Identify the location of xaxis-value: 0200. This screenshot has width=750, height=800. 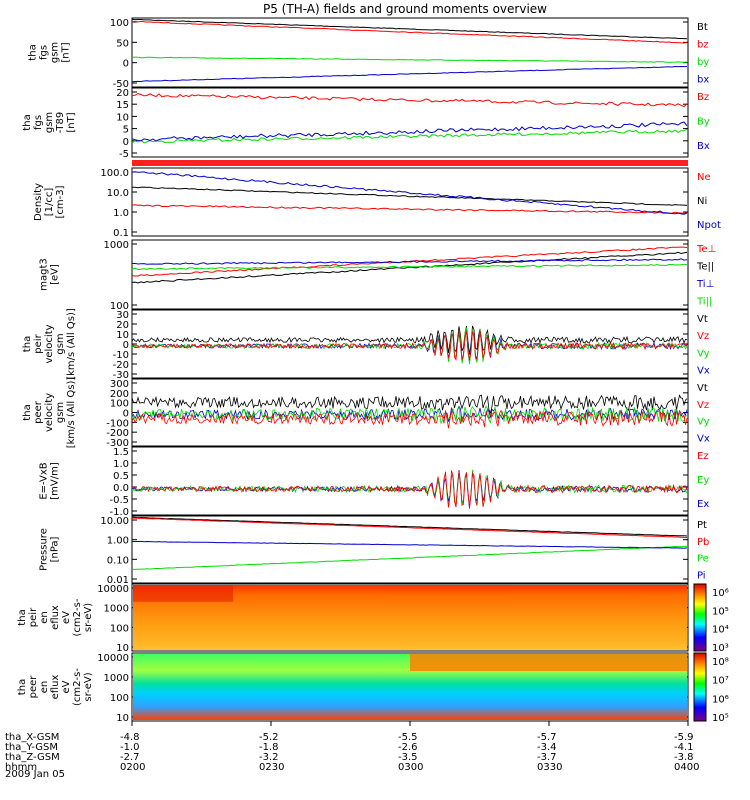
(132, 767).